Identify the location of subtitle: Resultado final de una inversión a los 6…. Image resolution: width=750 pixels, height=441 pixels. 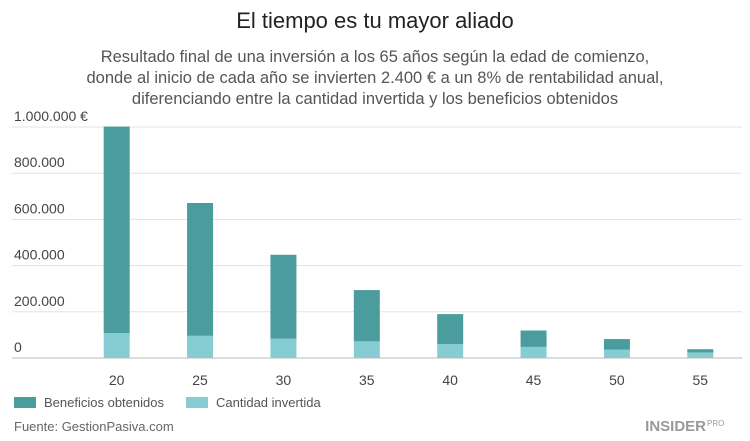
(375, 57).